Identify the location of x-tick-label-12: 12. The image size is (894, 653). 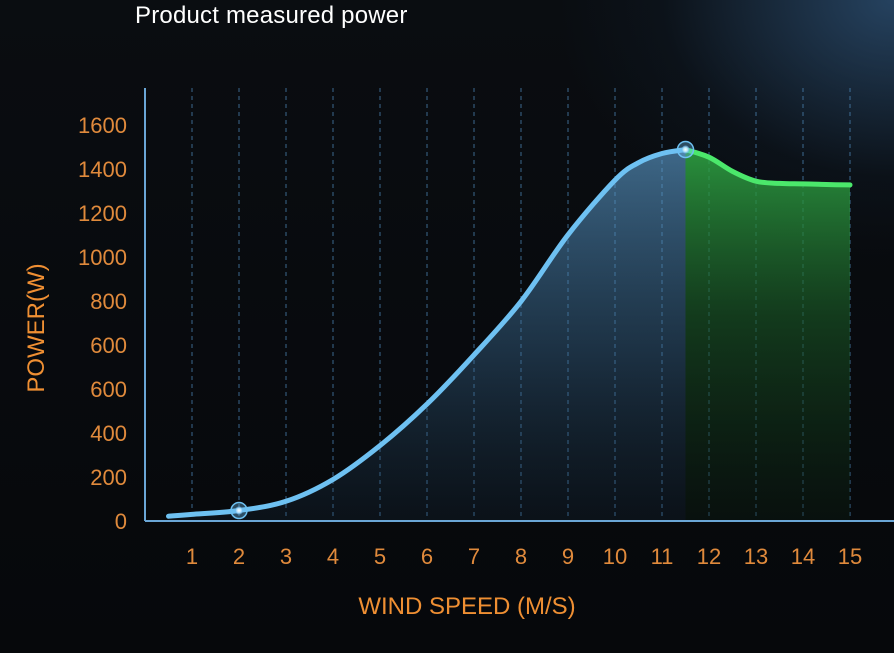
(709, 556).